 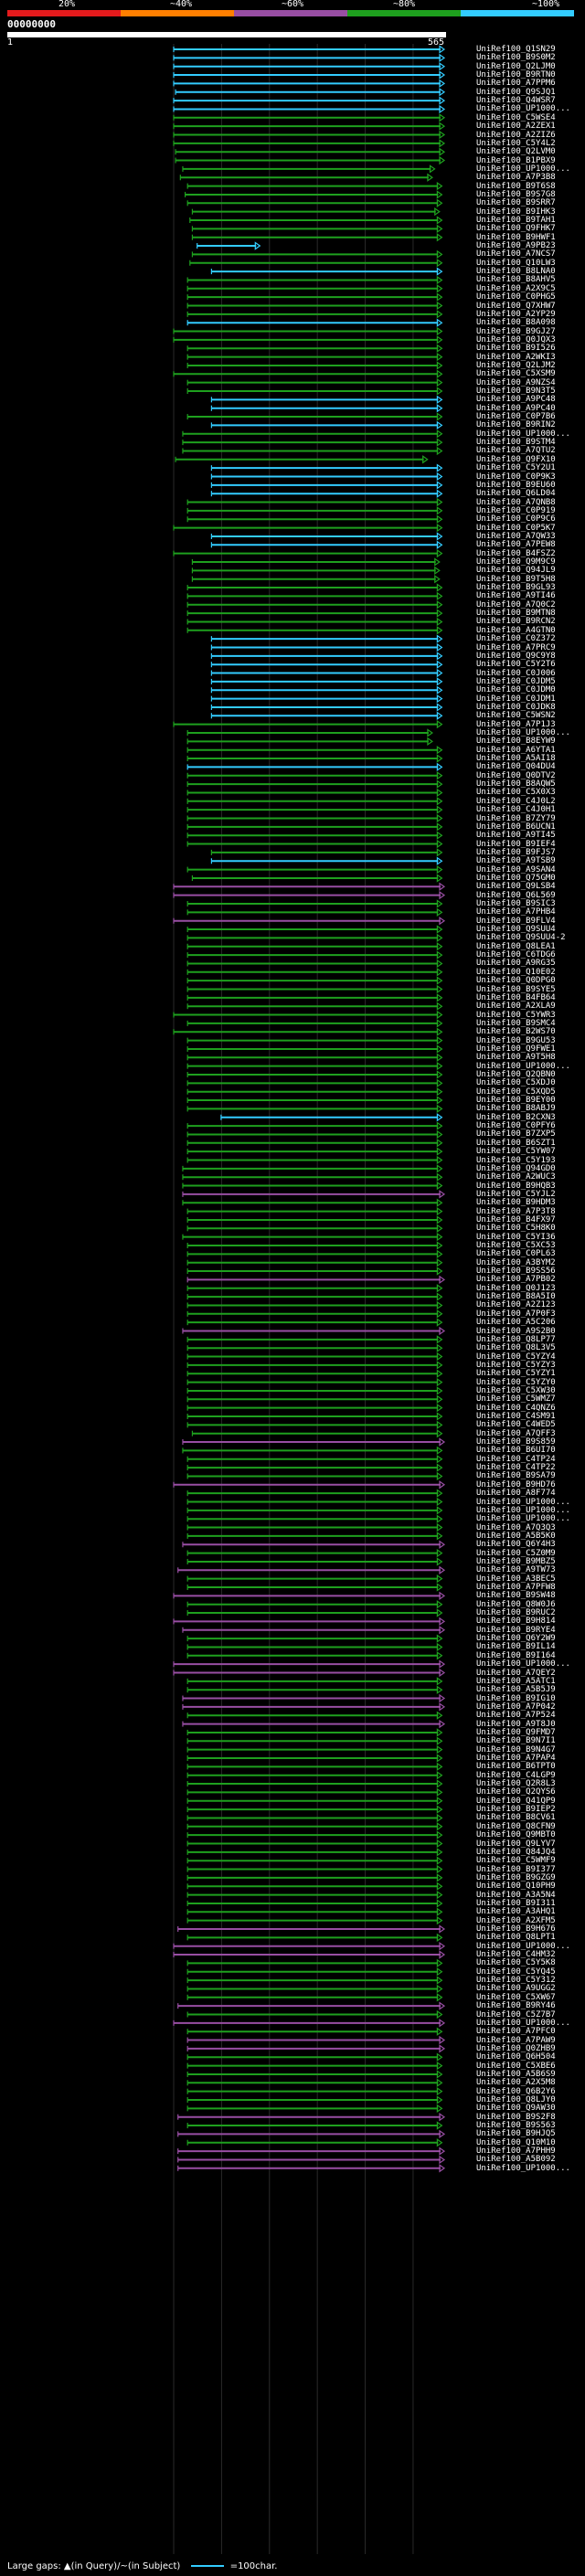 I want to click on hit-label: UniRef100_B9FLV4, so click(x=516, y=921).